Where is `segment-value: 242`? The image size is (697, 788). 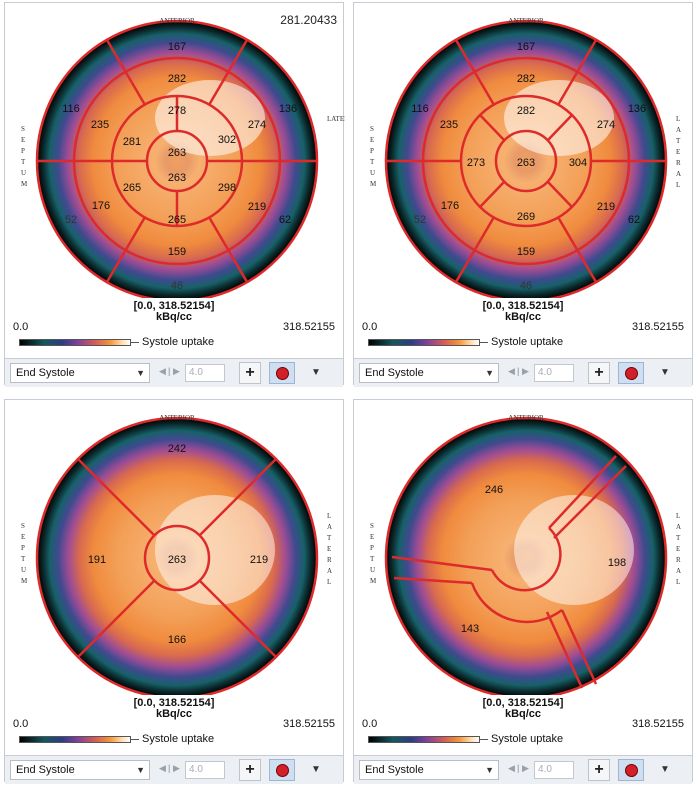 segment-value: 242 is located at coordinates (177, 449).